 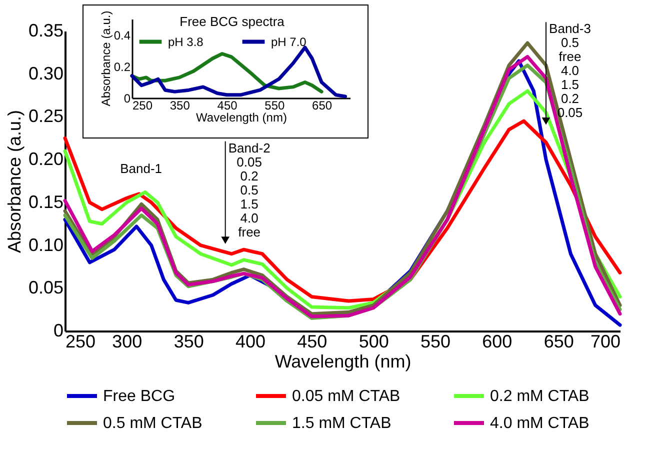 I want to click on x-tick-label: 600, so click(x=497, y=342).